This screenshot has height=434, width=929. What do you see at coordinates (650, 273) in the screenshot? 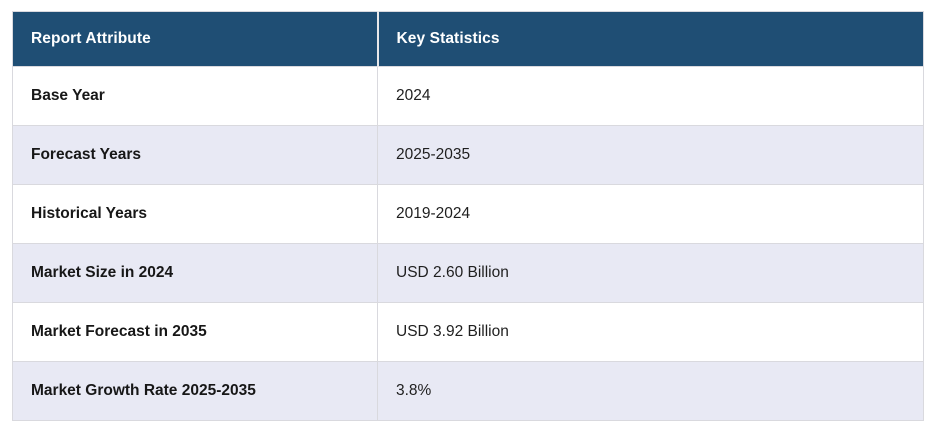
I see `value-cell-market-size-2024: USD 2.60 Billion` at bounding box center [650, 273].